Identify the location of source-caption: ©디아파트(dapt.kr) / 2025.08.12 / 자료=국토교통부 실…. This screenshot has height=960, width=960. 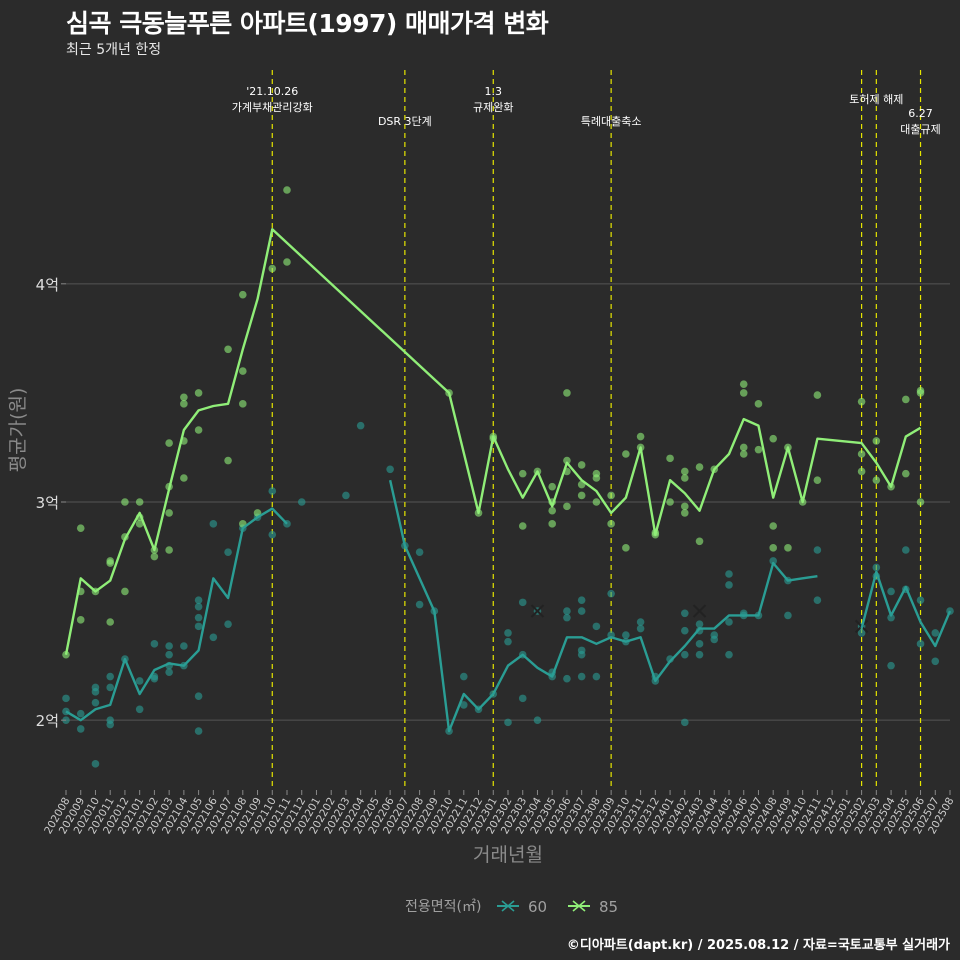
(758, 945).